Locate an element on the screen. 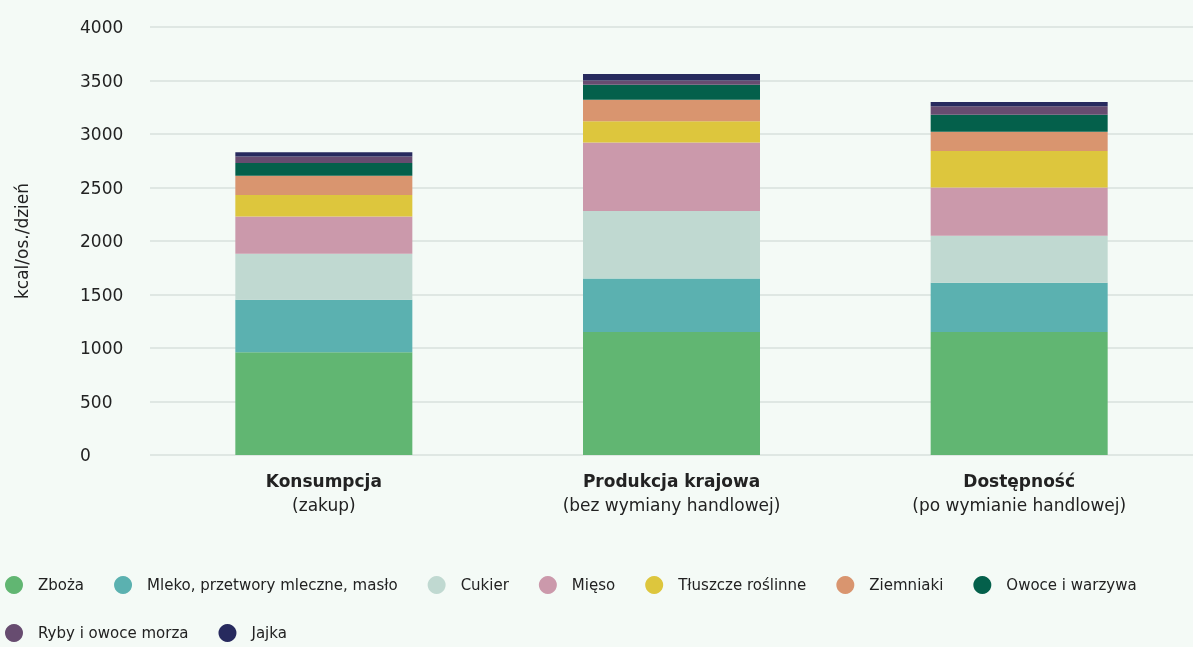 This screenshot has height=647, width=1193. y-tick-label: 4000 is located at coordinates (102, 27).